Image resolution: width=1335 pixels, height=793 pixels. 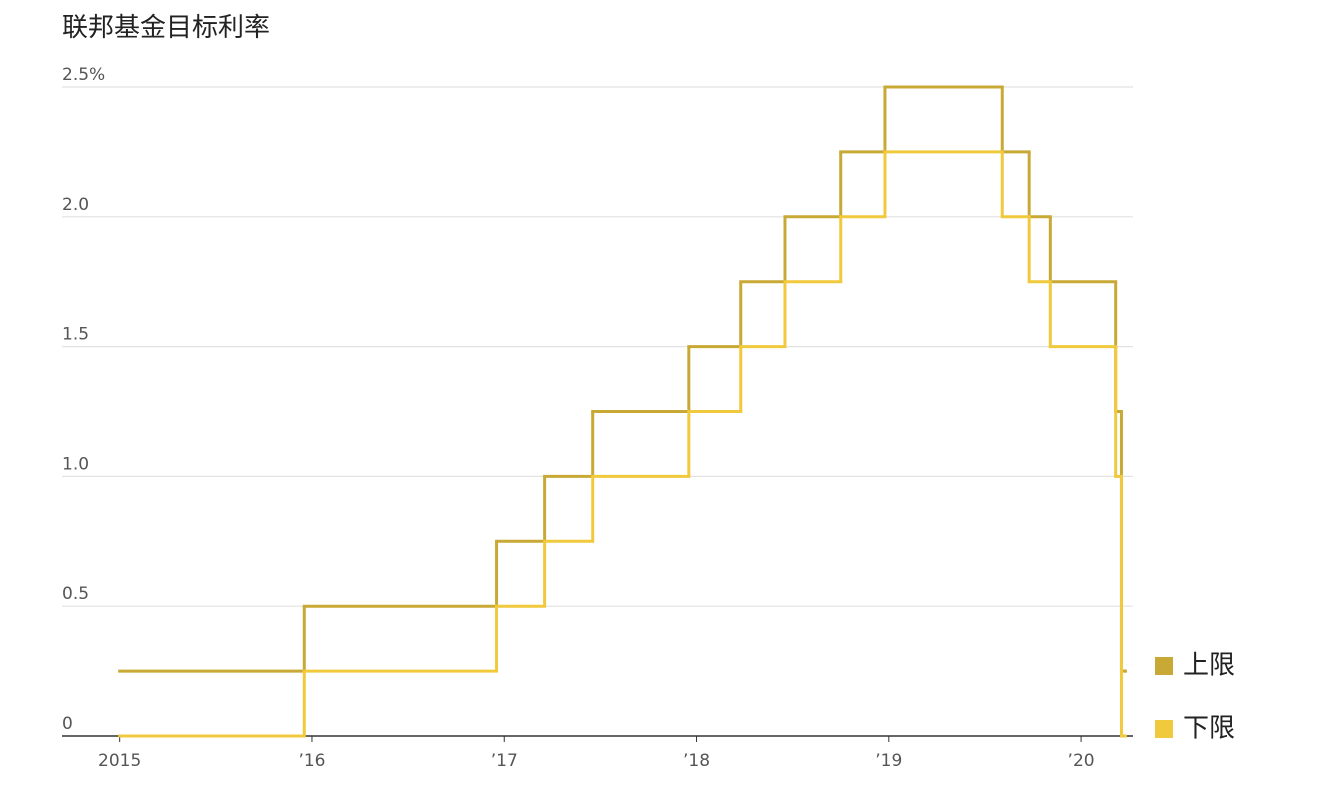 I want to click on y-tick-label: 1.0, so click(x=75, y=464).